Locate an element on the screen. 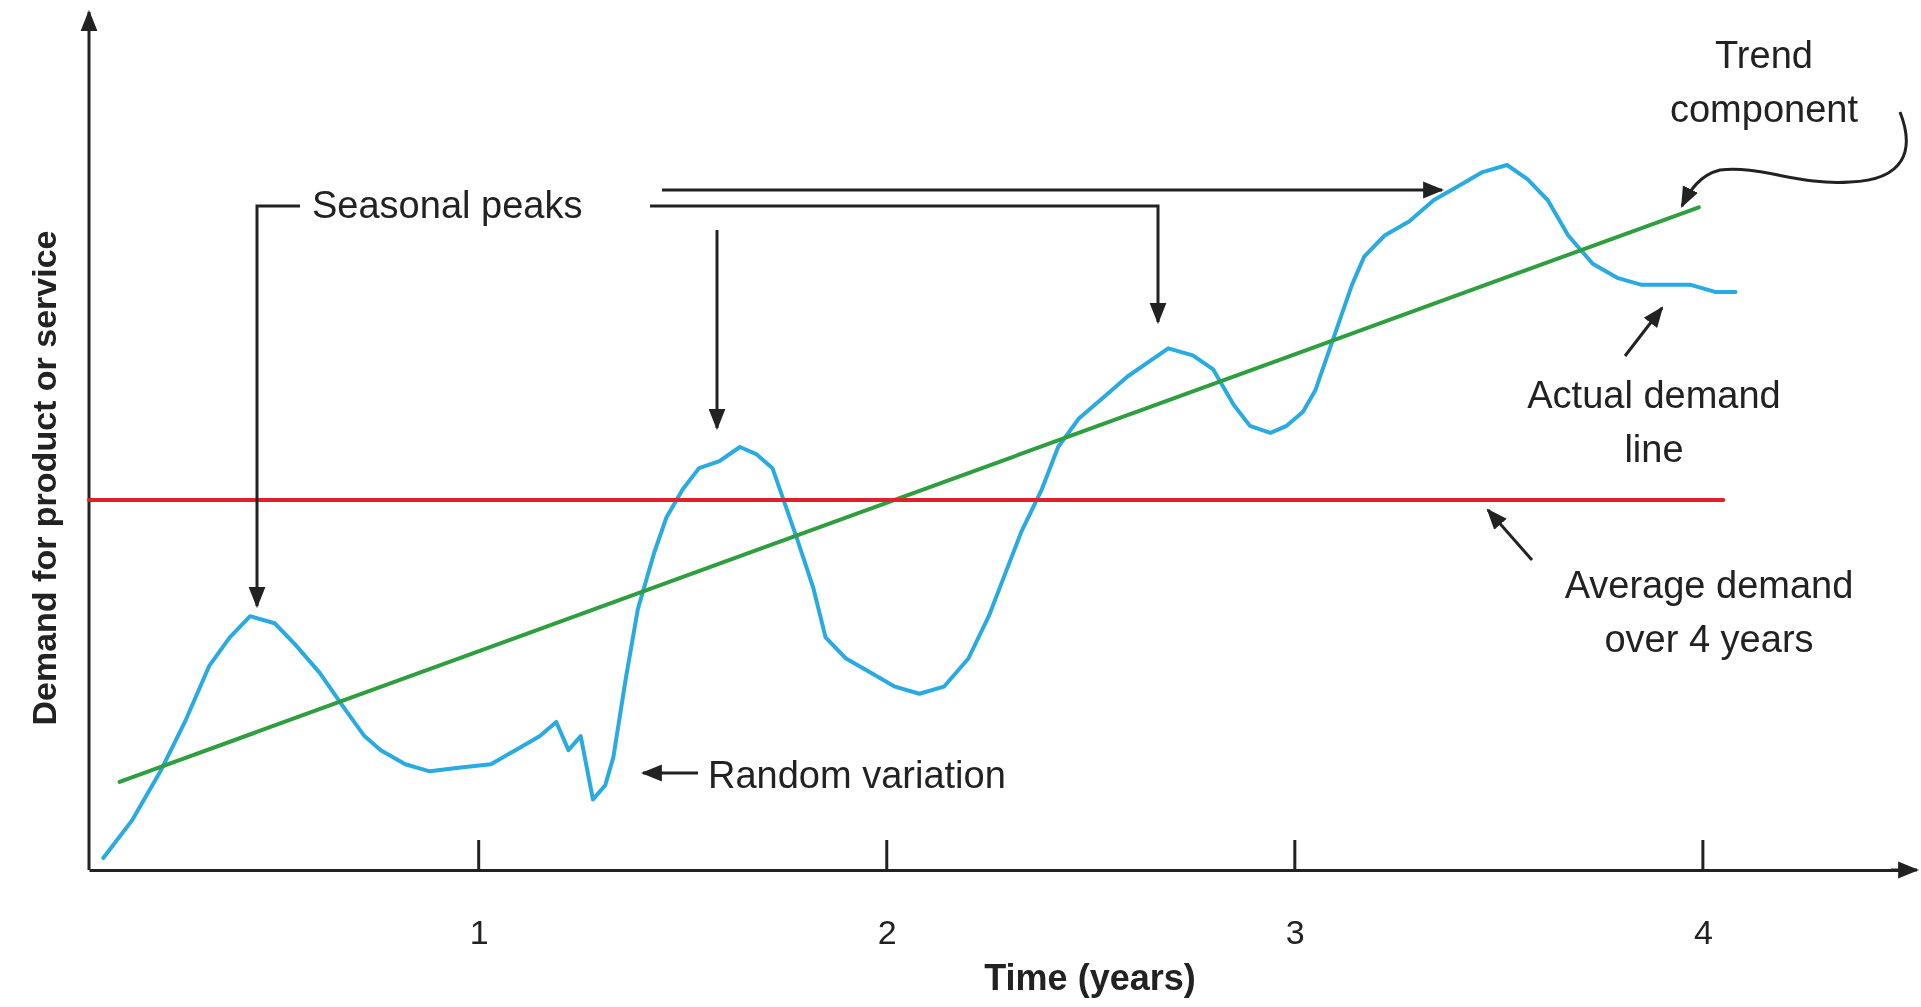 This screenshot has width=1921, height=1007. x-axis-title: Time (years) is located at coordinates (1090, 977).